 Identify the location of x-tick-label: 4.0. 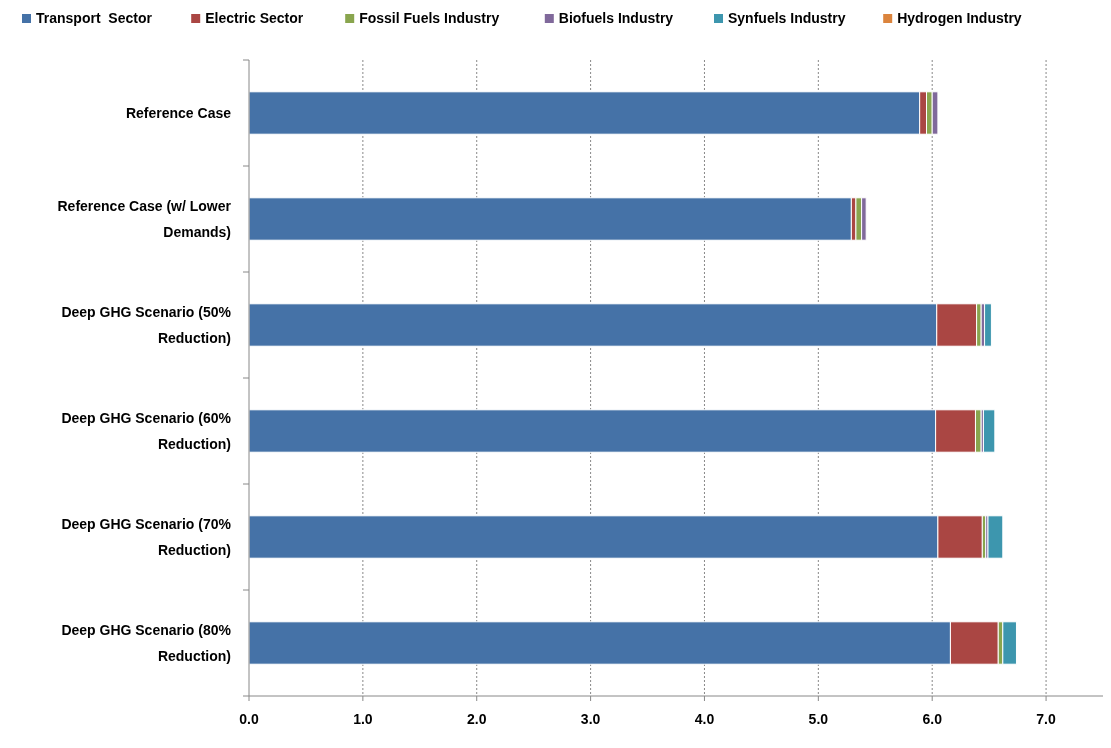
(704, 719).